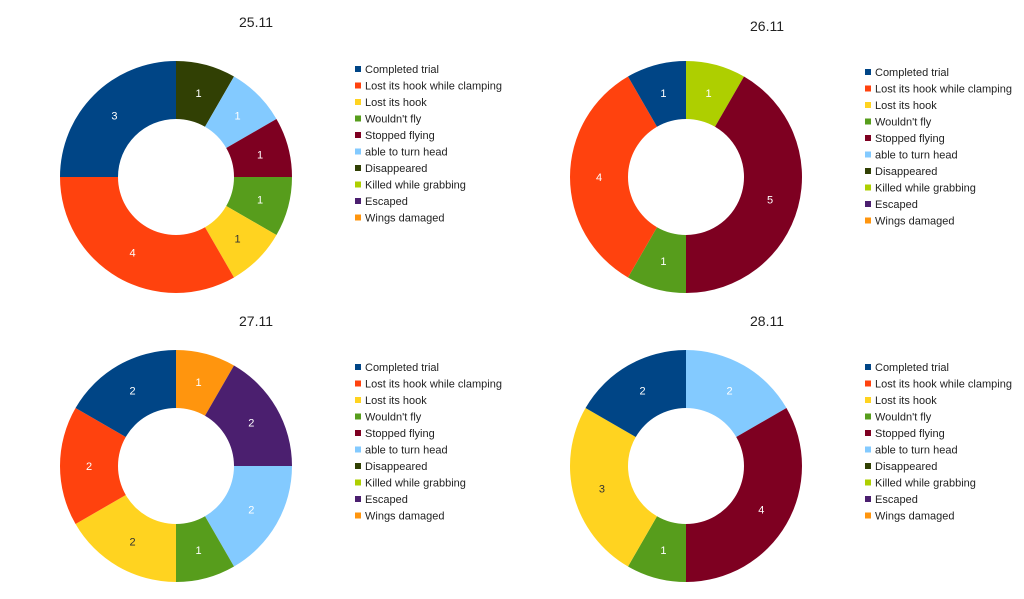 Image resolution: width=1024 pixels, height=599 pixels. What do you see at coordinates (205, 94) in the screenshot?
I see `slice-disappeared` at bounding box center [205, 94].